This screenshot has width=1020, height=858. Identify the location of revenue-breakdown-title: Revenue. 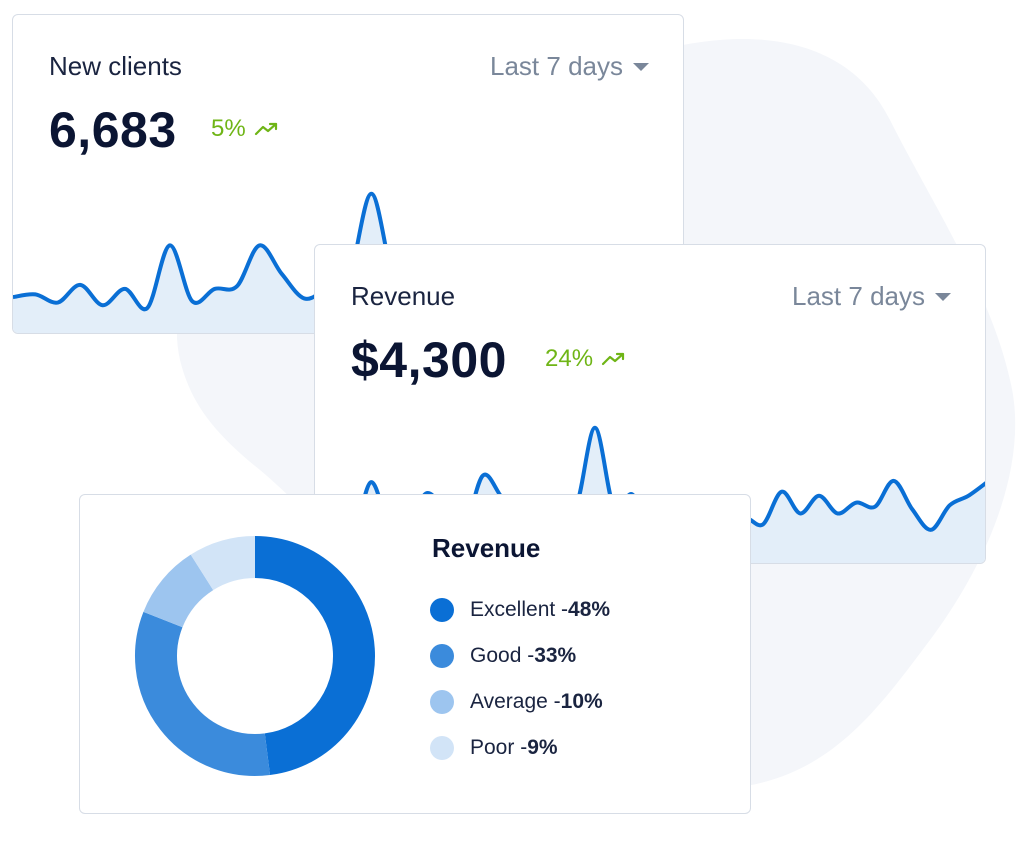
(486, 548).